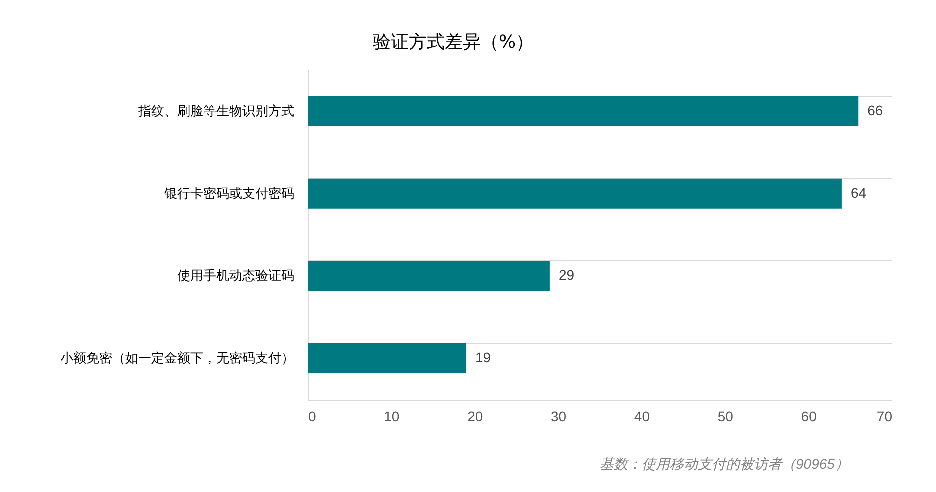 The image size is (936, 492). Describe the element at coordinates (724, 465) in the screenshot. I see `text: 基数：使用移动支付的被访者（90965）` at that location.